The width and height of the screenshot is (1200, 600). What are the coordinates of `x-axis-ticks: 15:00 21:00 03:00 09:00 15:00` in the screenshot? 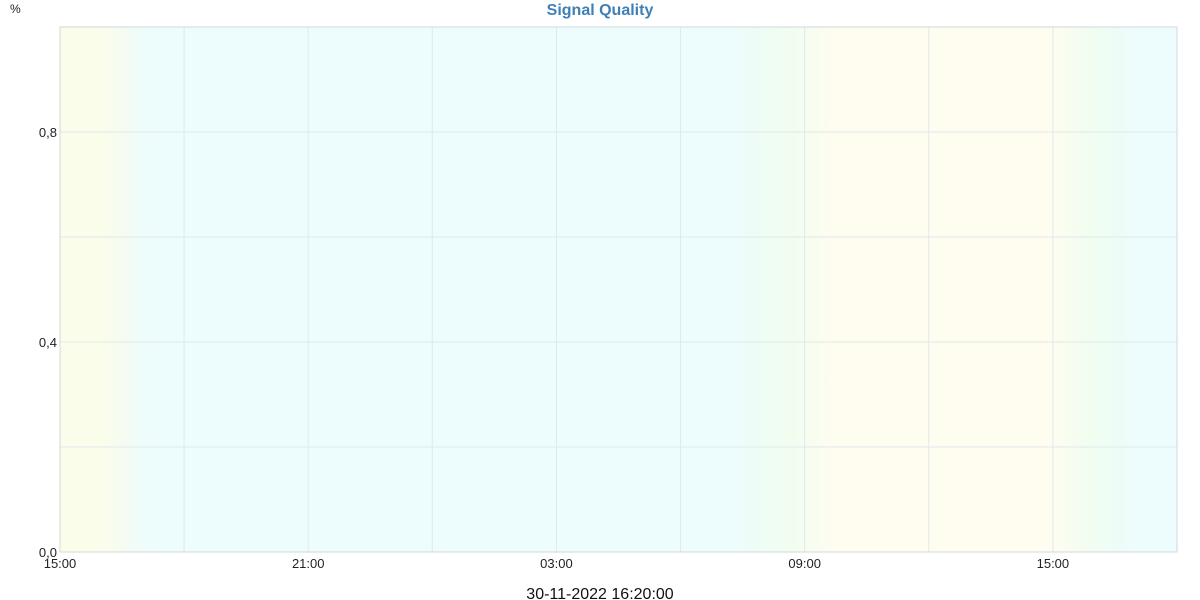 It's located at (556, 563).